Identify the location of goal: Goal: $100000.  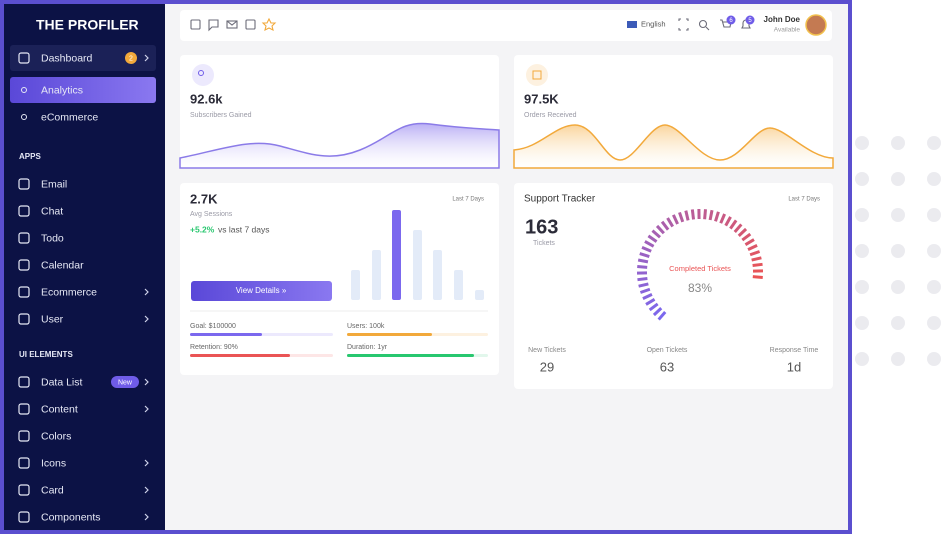
(213, 326).